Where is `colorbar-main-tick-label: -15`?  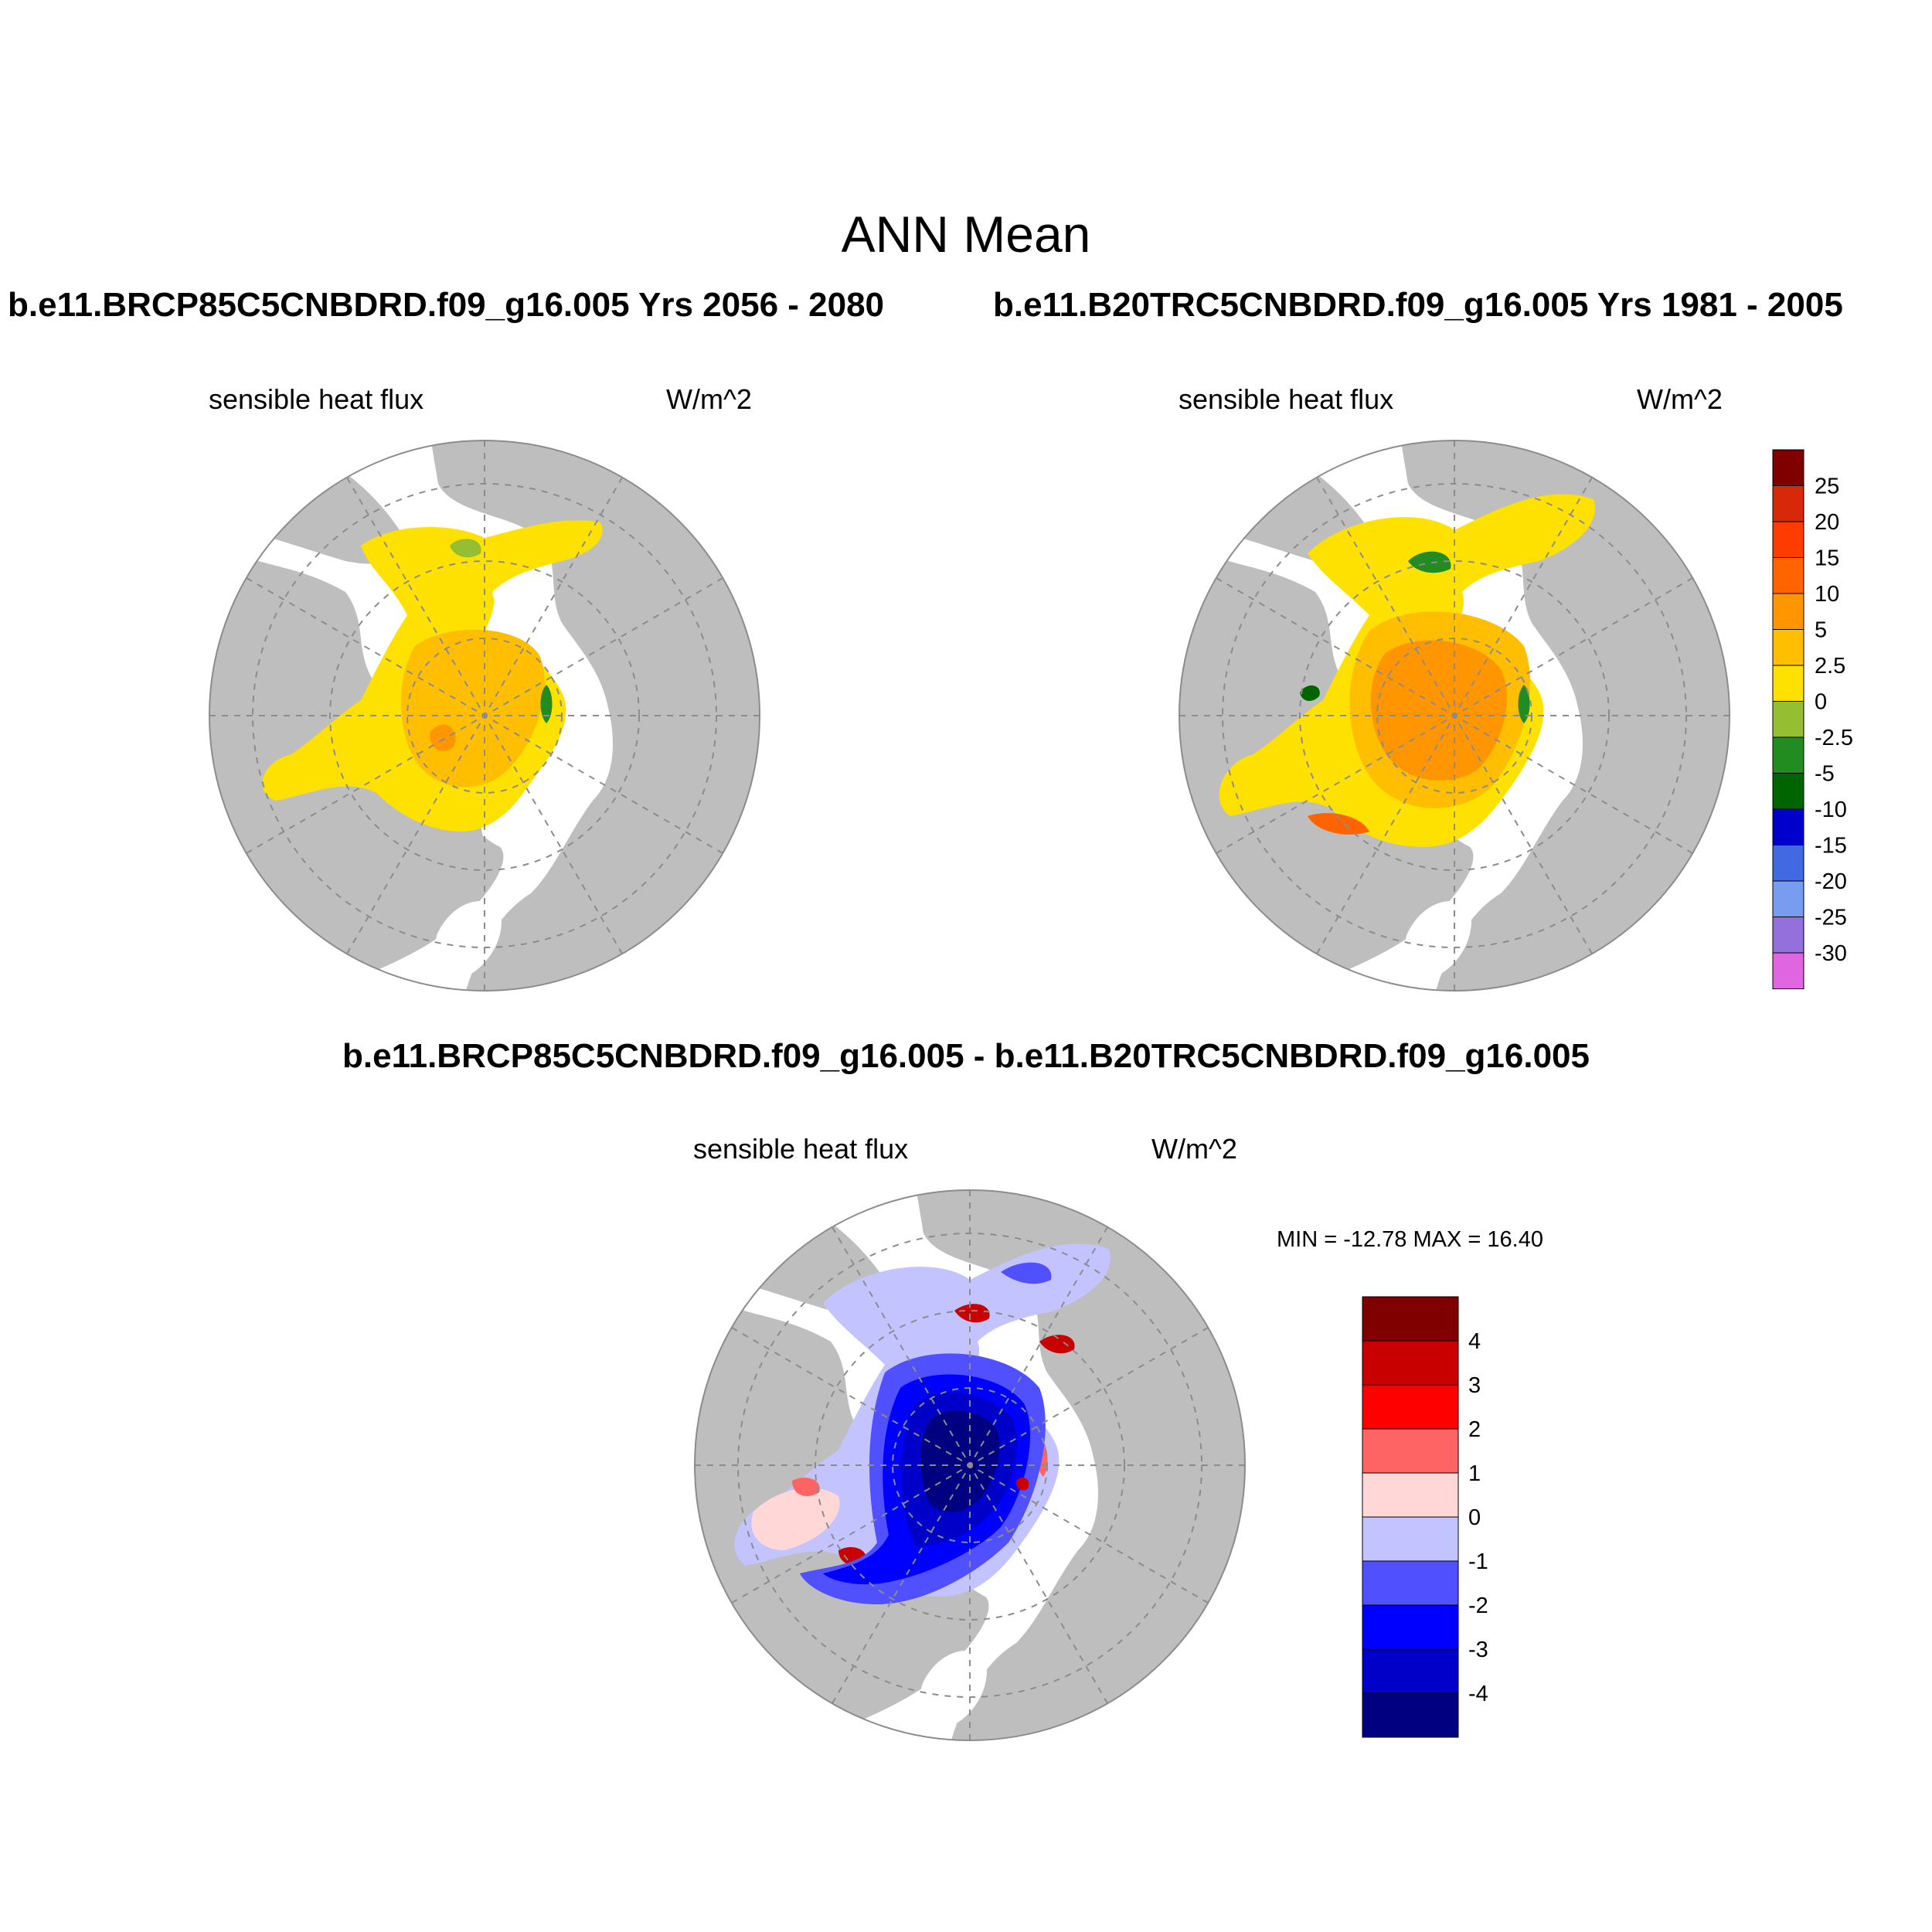
colorbar-main-tick-label: -15 is located at coordinates (1831, 847).